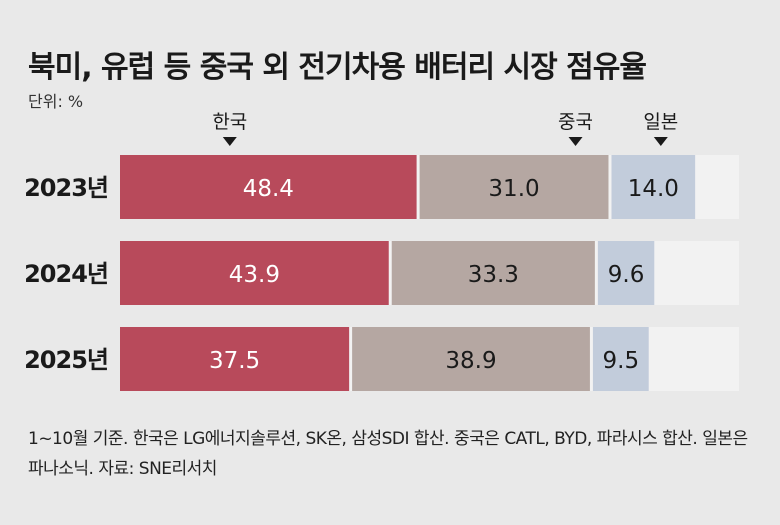  I want to click on unit-label: 단위: %, so click(56, 101).